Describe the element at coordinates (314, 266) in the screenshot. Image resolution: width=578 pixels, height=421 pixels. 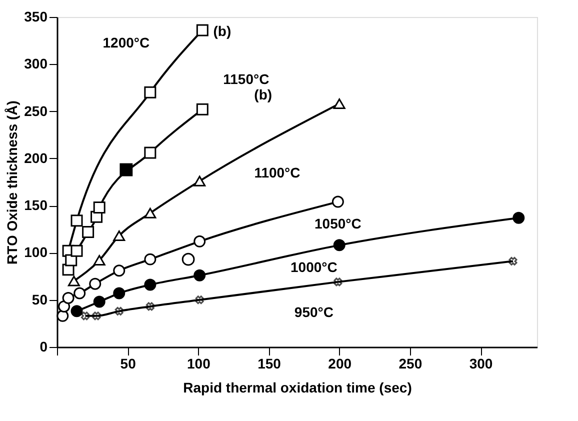
I see `series-label: 1000°C` at that location.